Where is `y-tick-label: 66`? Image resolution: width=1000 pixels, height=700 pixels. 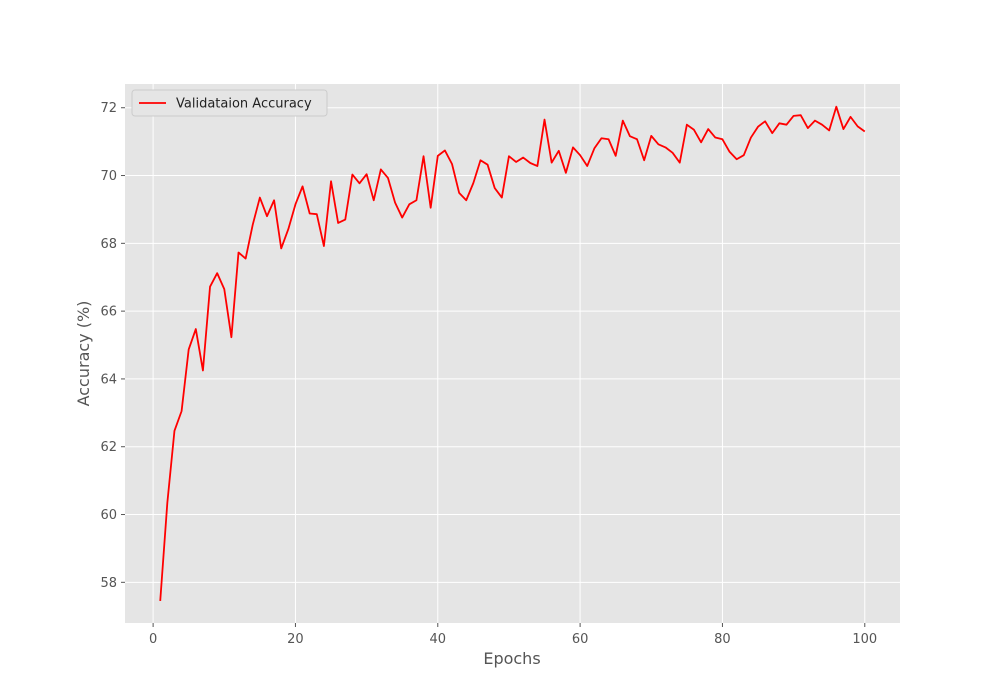 y-tick-label: 66 is located at coordinates (108, 312).